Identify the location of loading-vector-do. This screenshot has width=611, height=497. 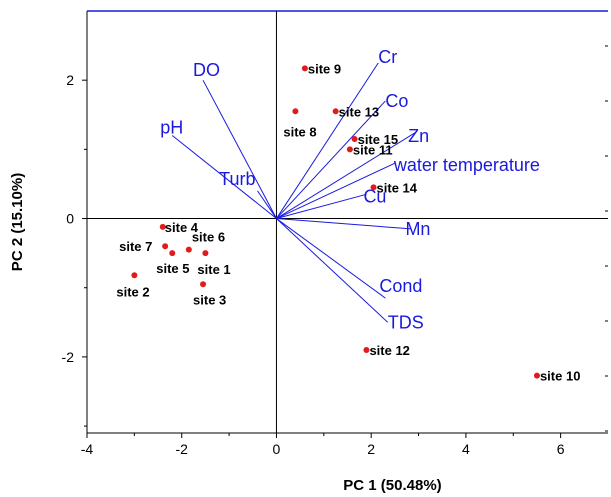
(239, 149).